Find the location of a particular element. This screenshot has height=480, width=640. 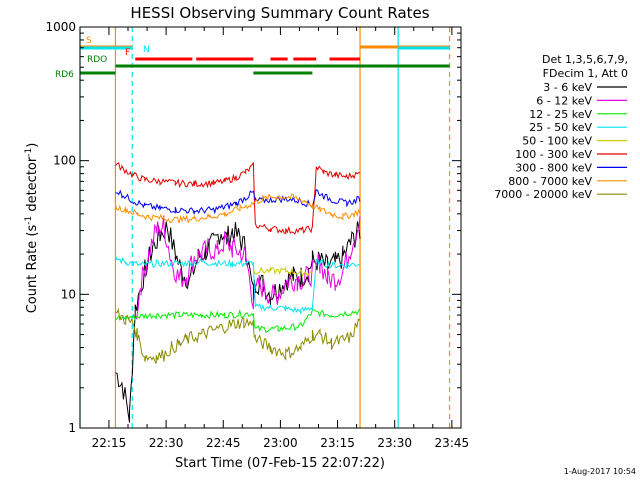

y-axis-label-sup2: -1 is located at coordinates (29, 152).